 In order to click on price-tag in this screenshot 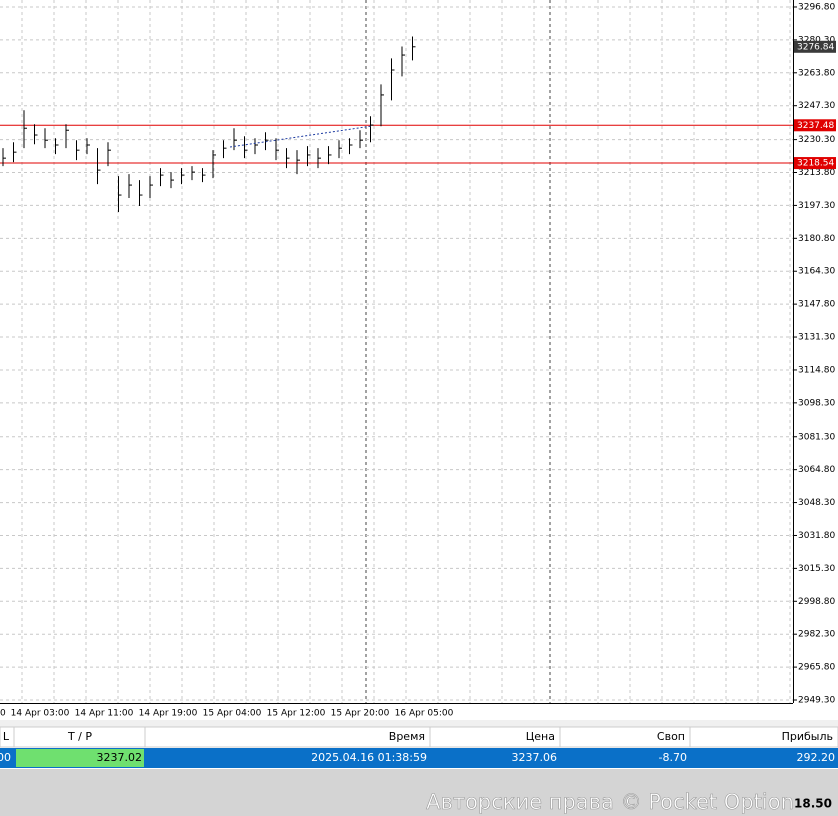, I will do `click(815, 46)`.